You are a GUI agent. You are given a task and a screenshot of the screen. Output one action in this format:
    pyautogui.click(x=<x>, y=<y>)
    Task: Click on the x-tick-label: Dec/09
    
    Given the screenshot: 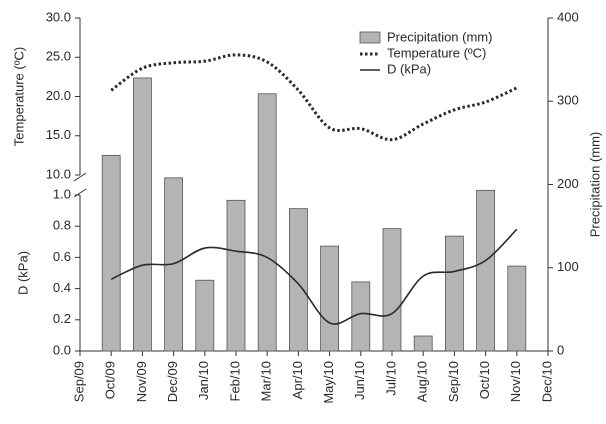 What is the action you would take?
    pyautogui.click(x=172, y=381)
    